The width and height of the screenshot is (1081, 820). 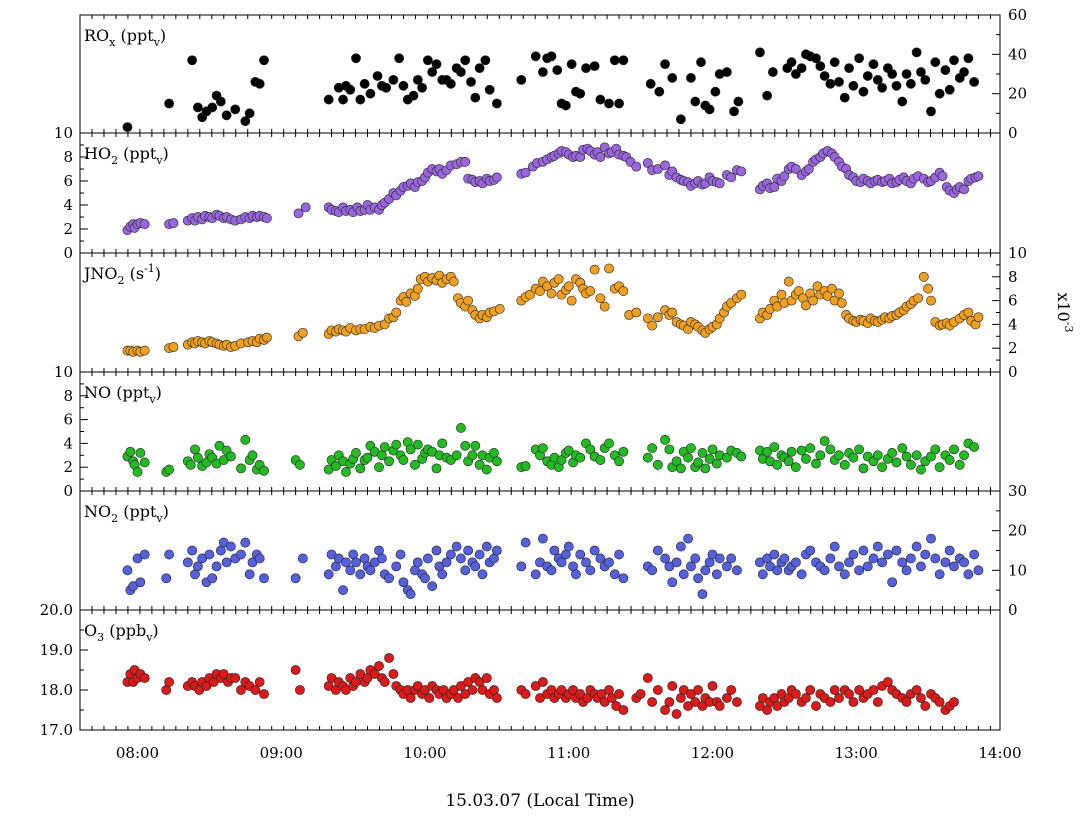 I want to click on y-tick-label: 20, so click(x=1017, y=531).